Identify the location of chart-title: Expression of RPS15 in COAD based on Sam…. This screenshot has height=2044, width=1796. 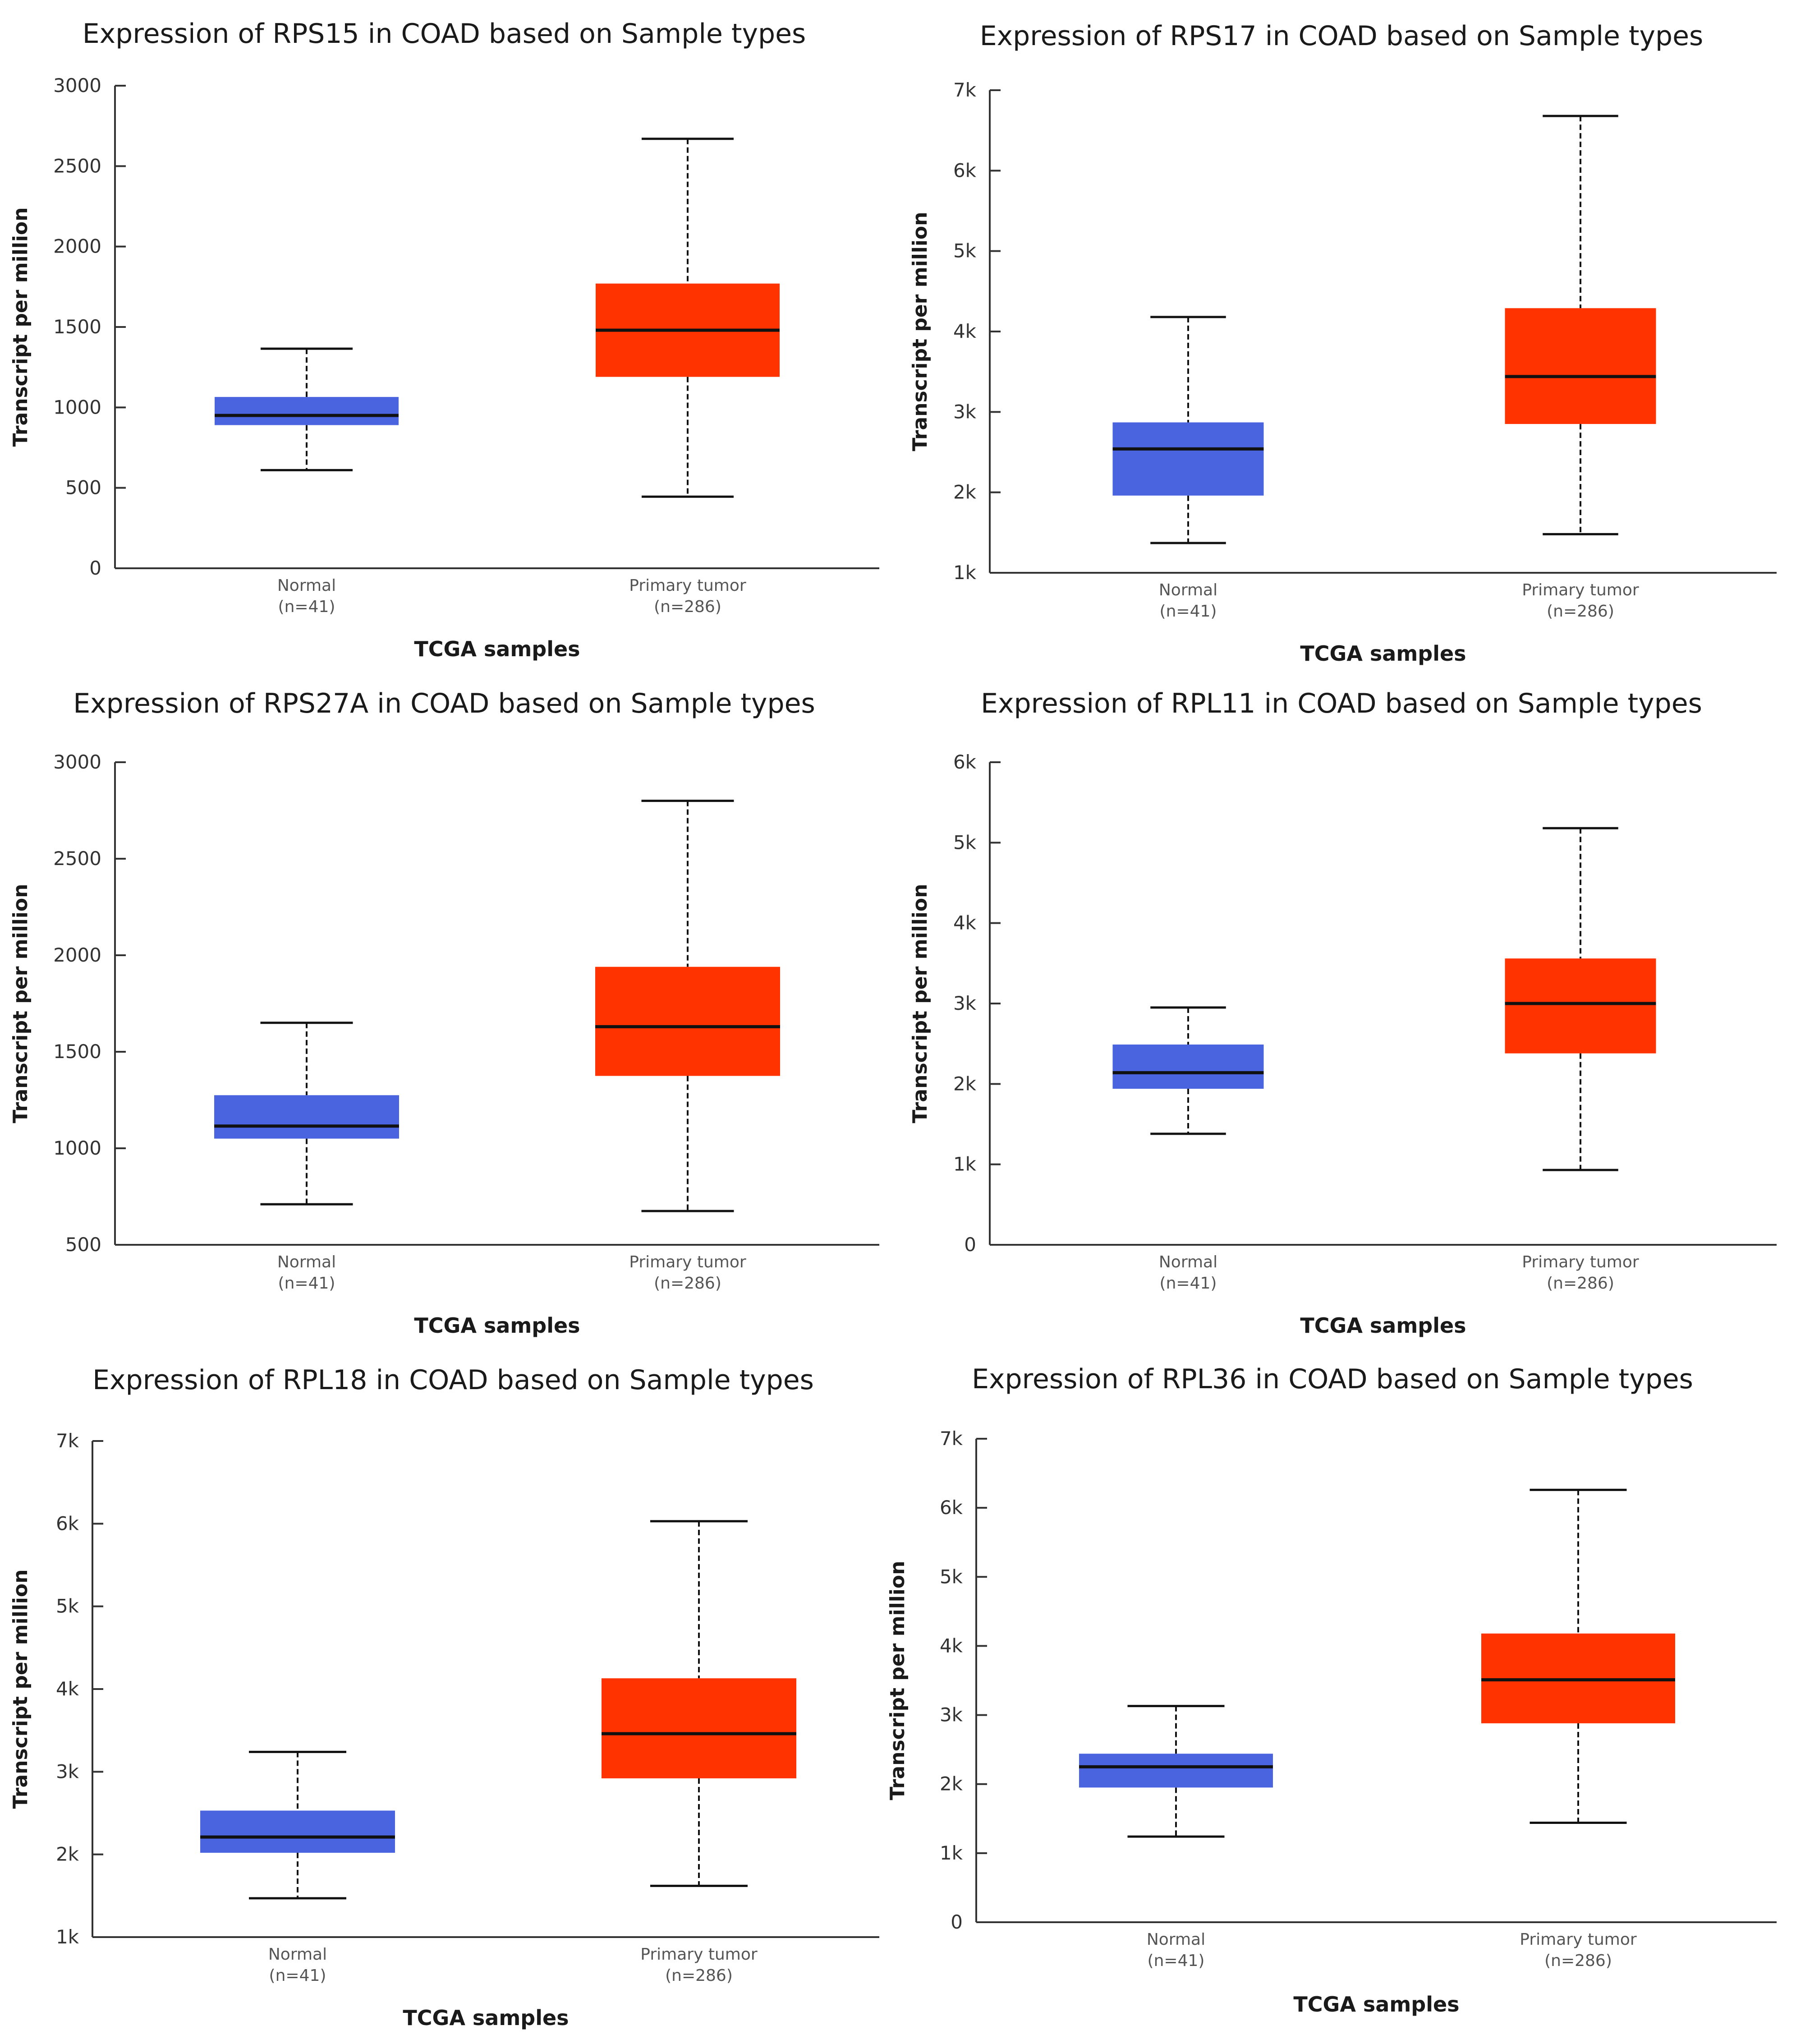
(445, 34).